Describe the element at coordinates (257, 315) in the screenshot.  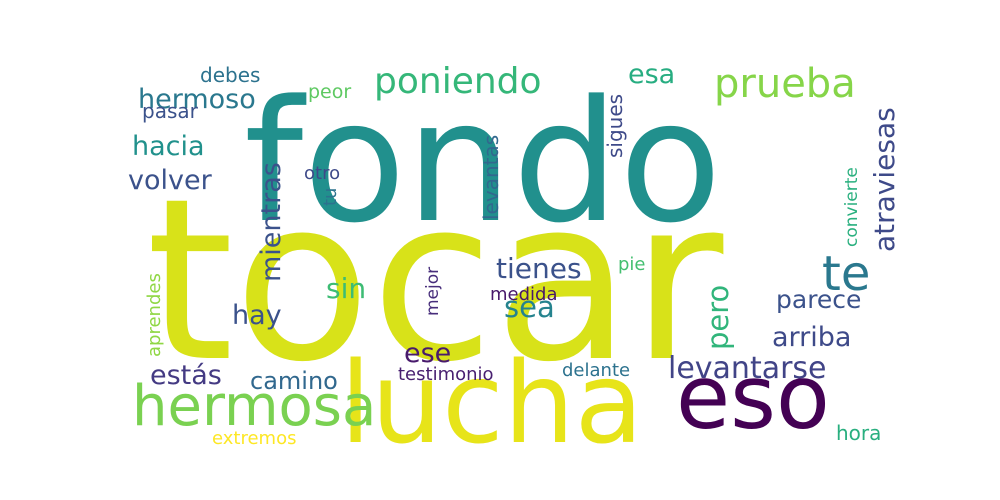
I see `word-hay: hay` at that location.